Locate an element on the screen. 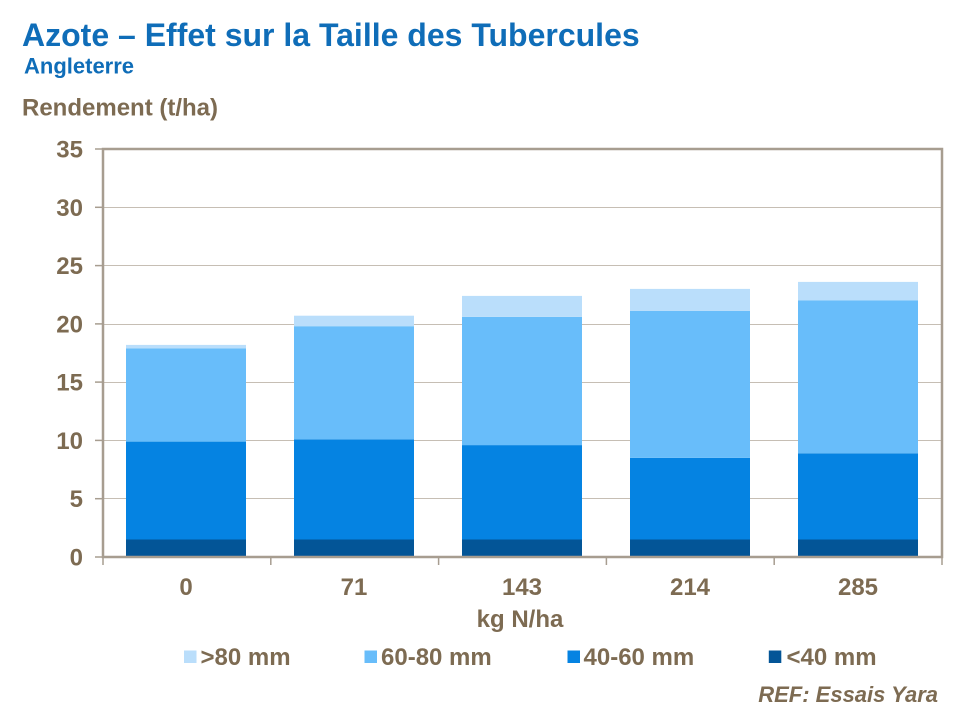 The image size is (960, 725). svg-text: REF: Essais Yara is located at coordinates (848, 694).